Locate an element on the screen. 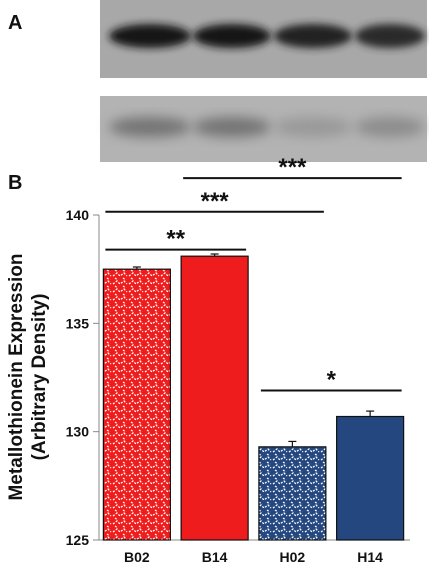 This screenshot has width=429, height=567. x-tick-label: H14 is located at coordinates (370, 557).